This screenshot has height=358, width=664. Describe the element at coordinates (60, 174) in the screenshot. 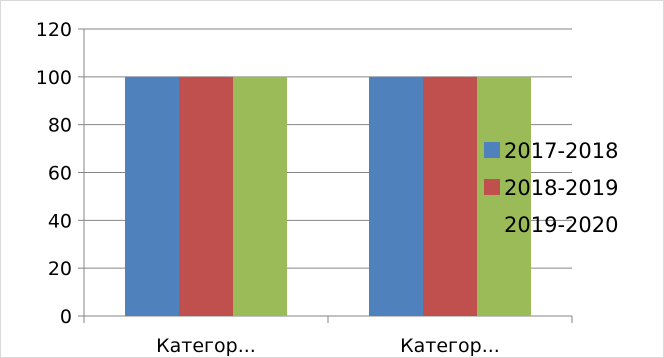

I see `y-tick-label: 60` at that location.